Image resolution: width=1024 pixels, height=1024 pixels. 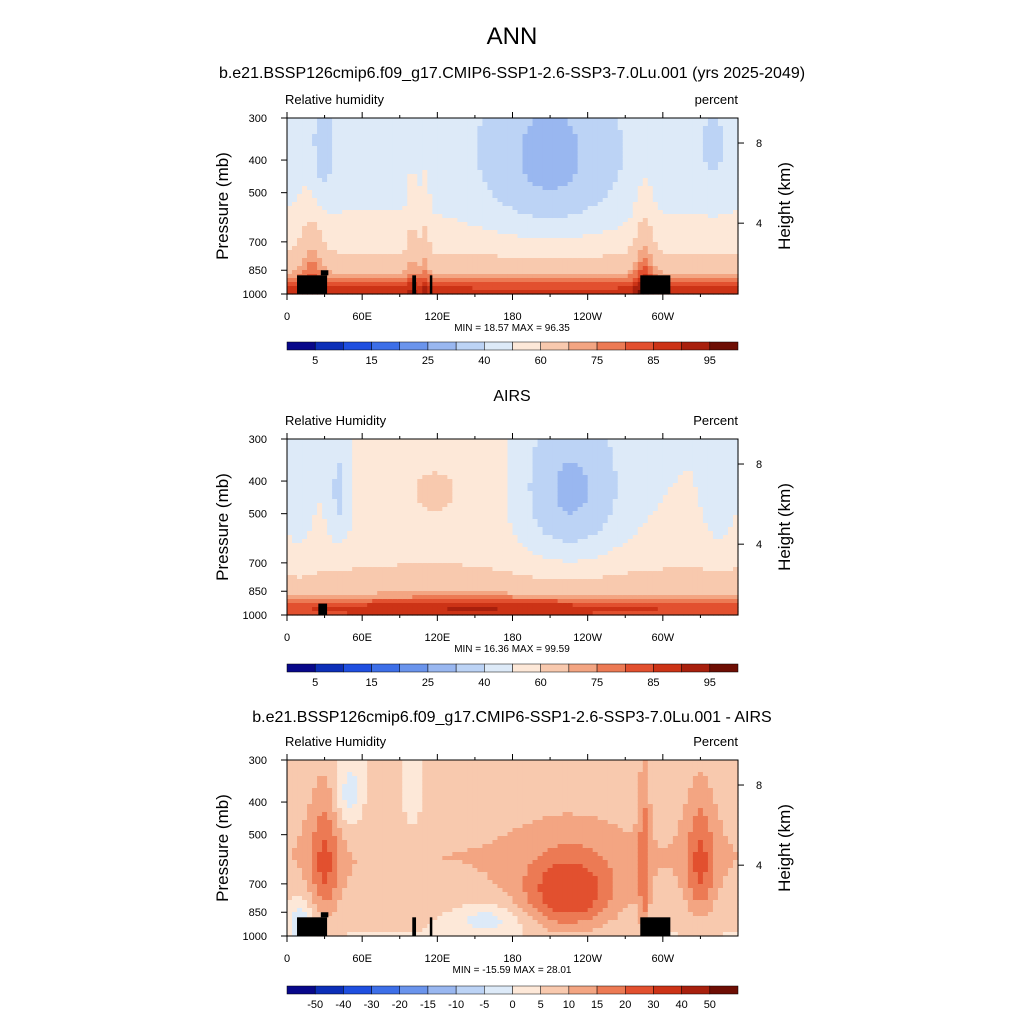 What do you see at coordinates (470, 346) in the screenshot?
I see `colorbar-swatch` at bounding box center [470, 346].